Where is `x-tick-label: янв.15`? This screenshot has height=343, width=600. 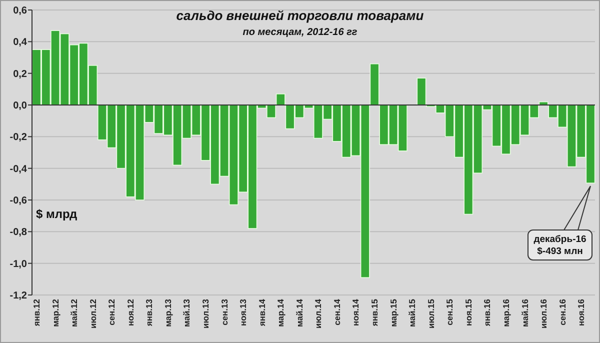 x-tick-label: янв.15 is located at coordinates (375, 312).